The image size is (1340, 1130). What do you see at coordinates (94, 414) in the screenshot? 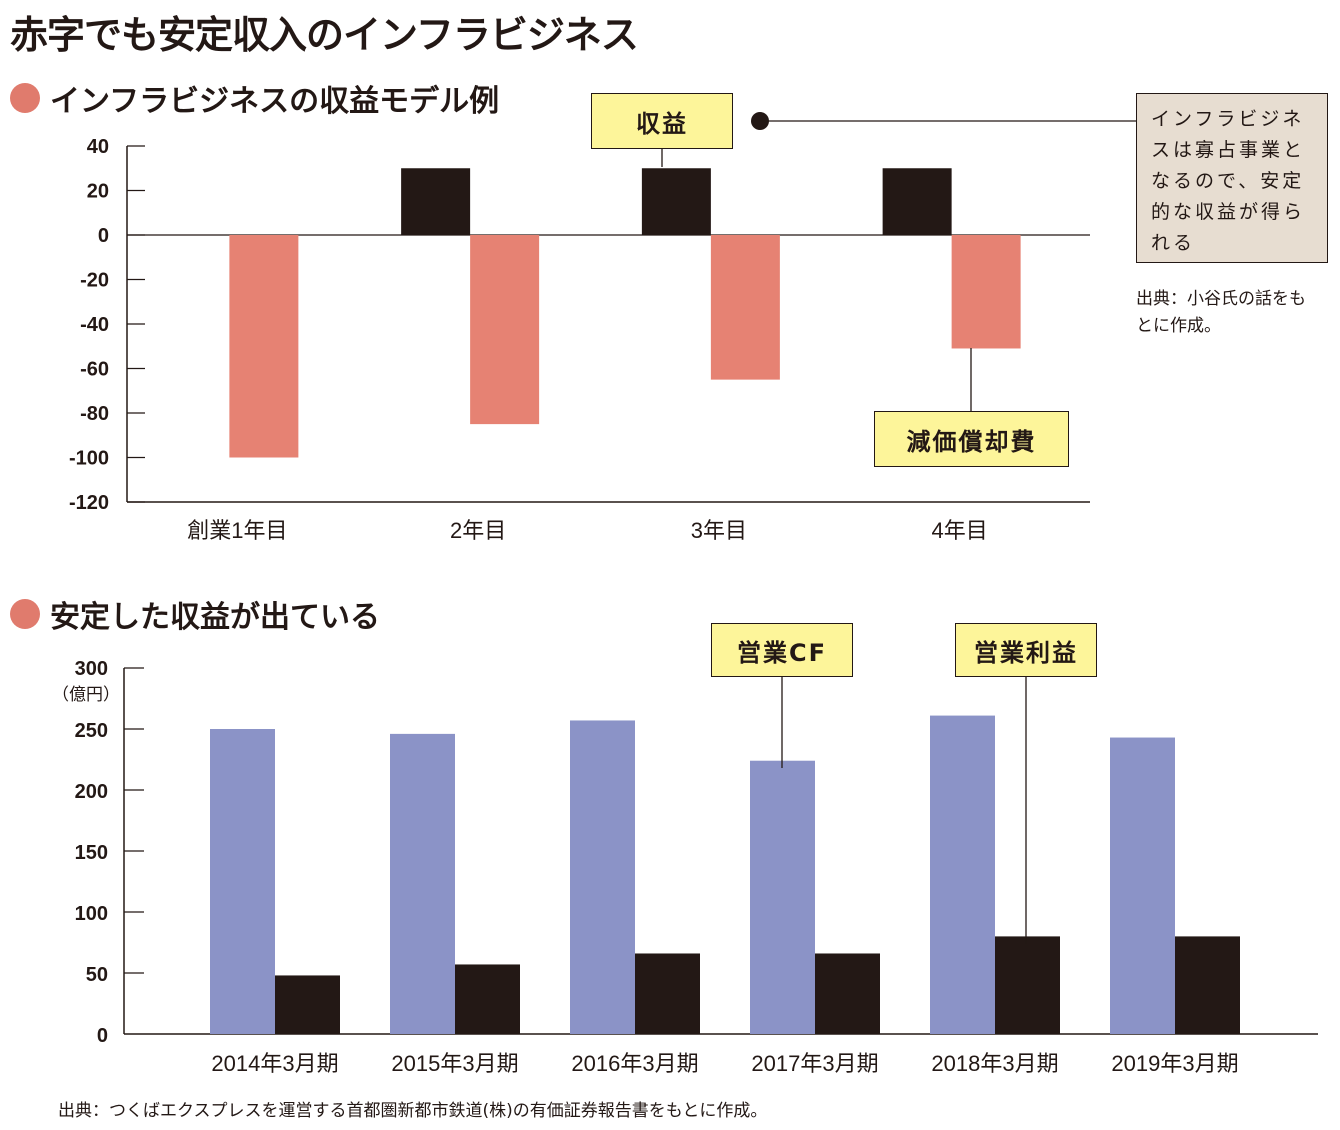
I see `y-tick-label: -80` at bounding box center [94, 414].